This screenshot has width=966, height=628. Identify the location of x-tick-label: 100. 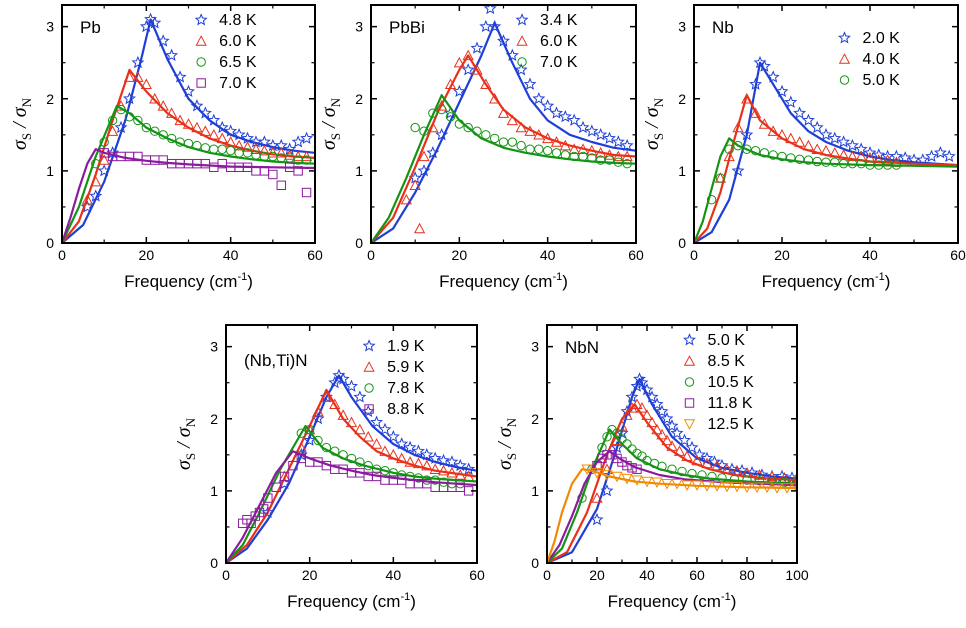
(797, 575).